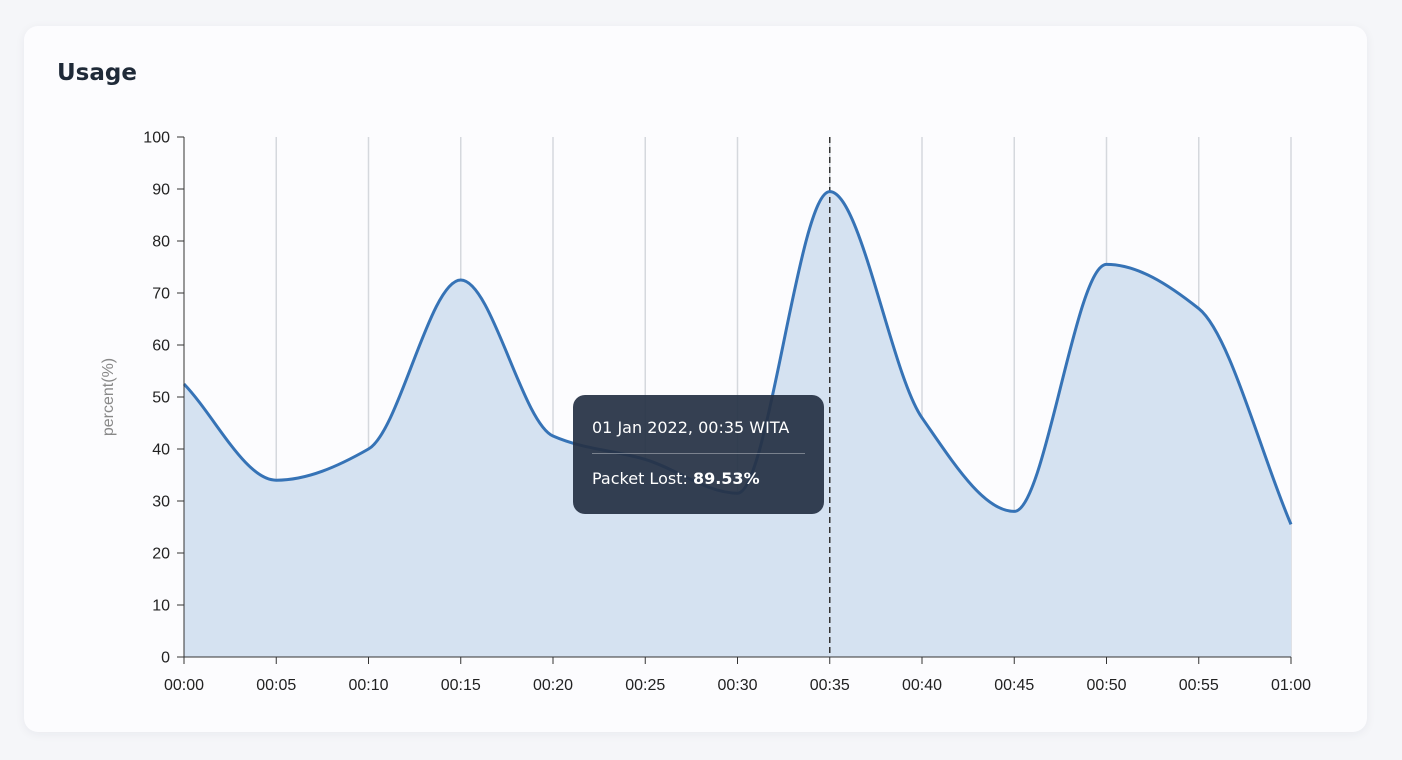  I want to click on x-tick-label: 01:00, so click(1291, 685).